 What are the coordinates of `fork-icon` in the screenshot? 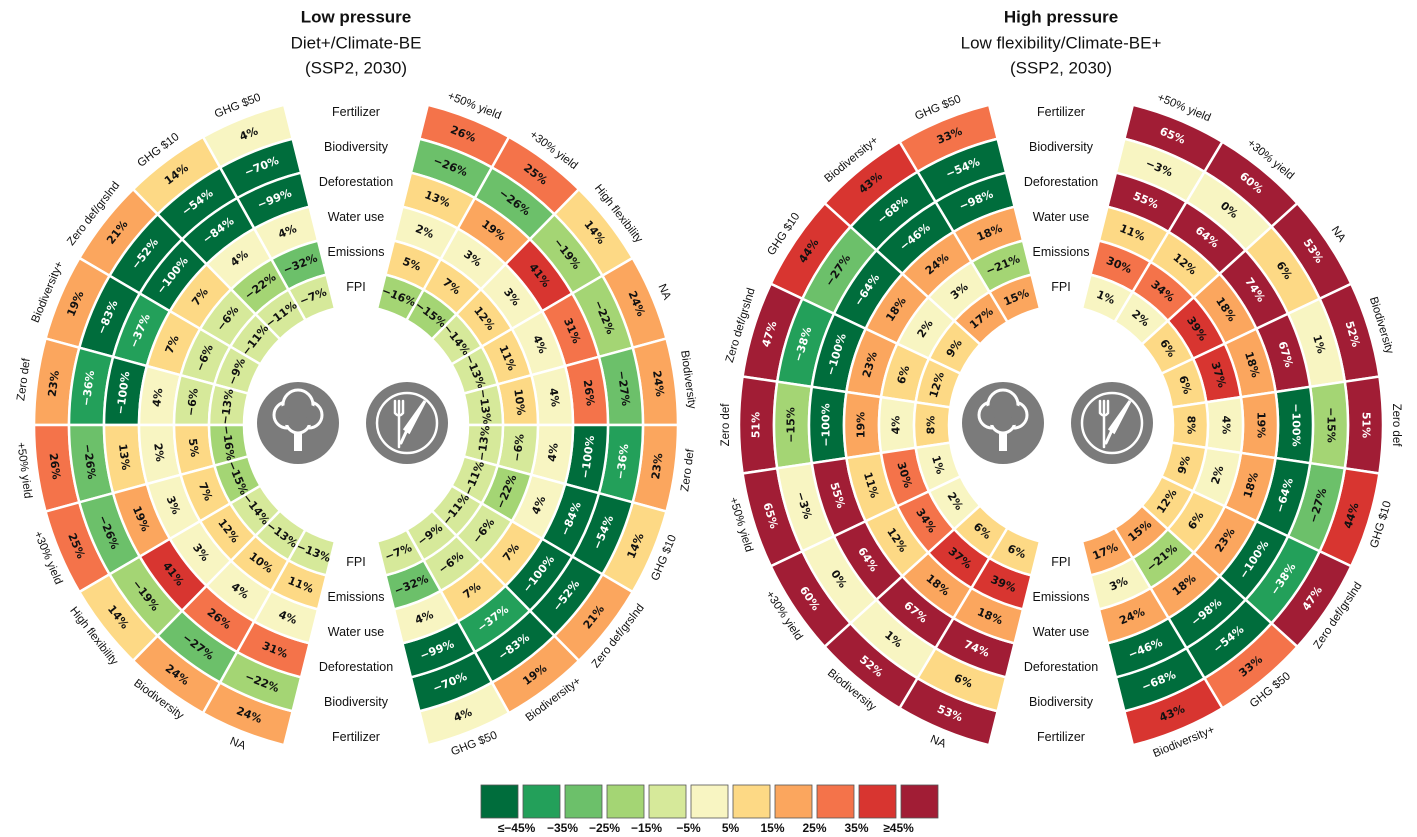 It's located at (1112, 423).